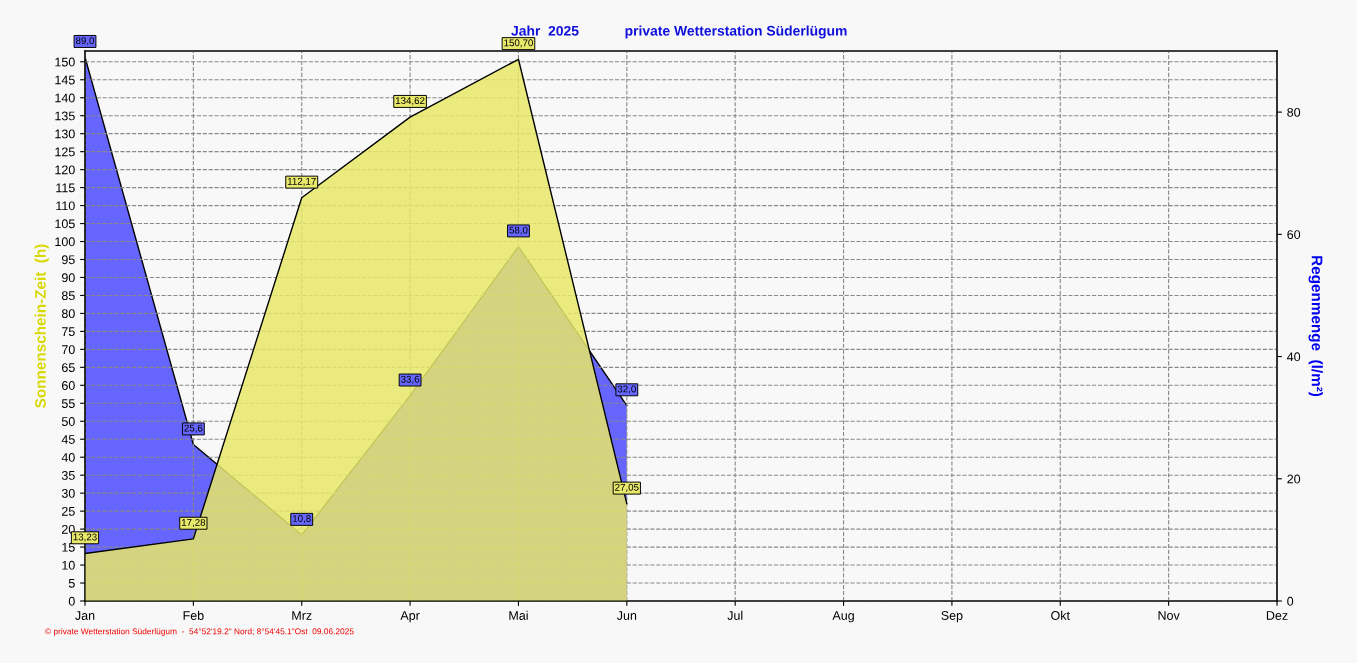  Describe the element at coordinates (68, 260) in the screenshot. I see `y-tick-label: 95` at that location.